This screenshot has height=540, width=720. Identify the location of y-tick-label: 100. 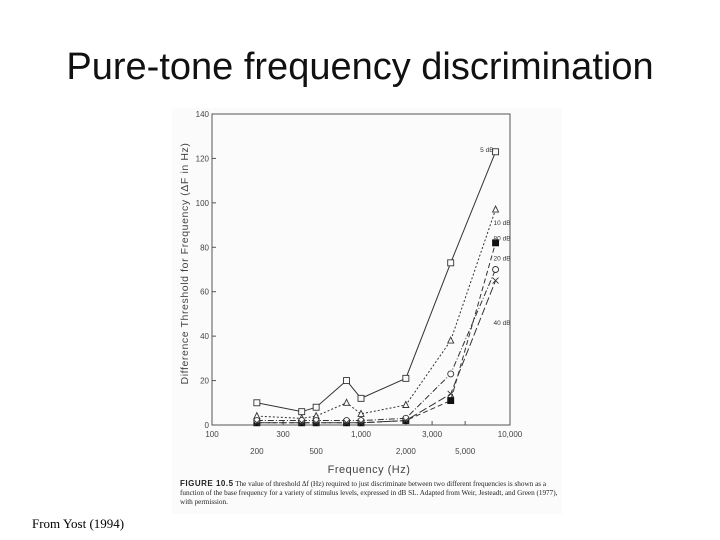
(203, 203).